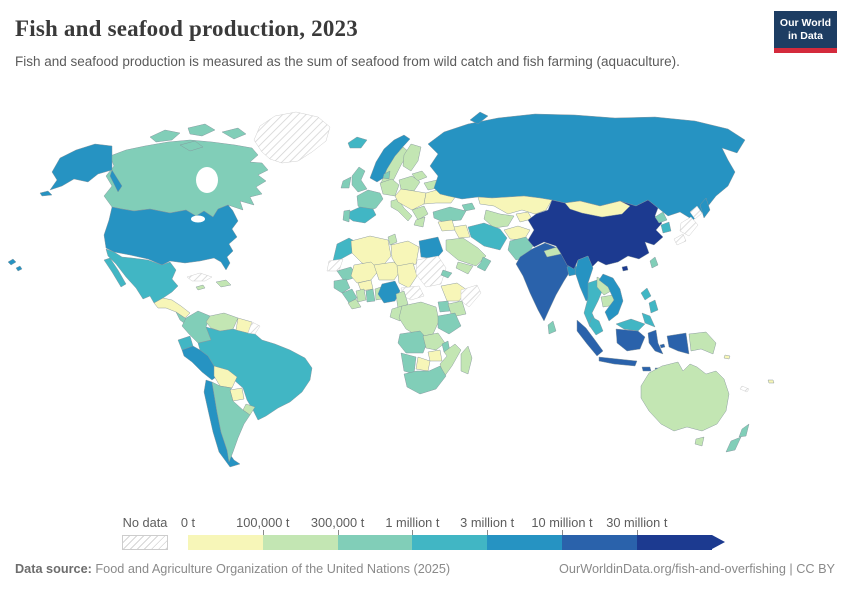  I want to click on country-united-kingdom, so click(359, 179).